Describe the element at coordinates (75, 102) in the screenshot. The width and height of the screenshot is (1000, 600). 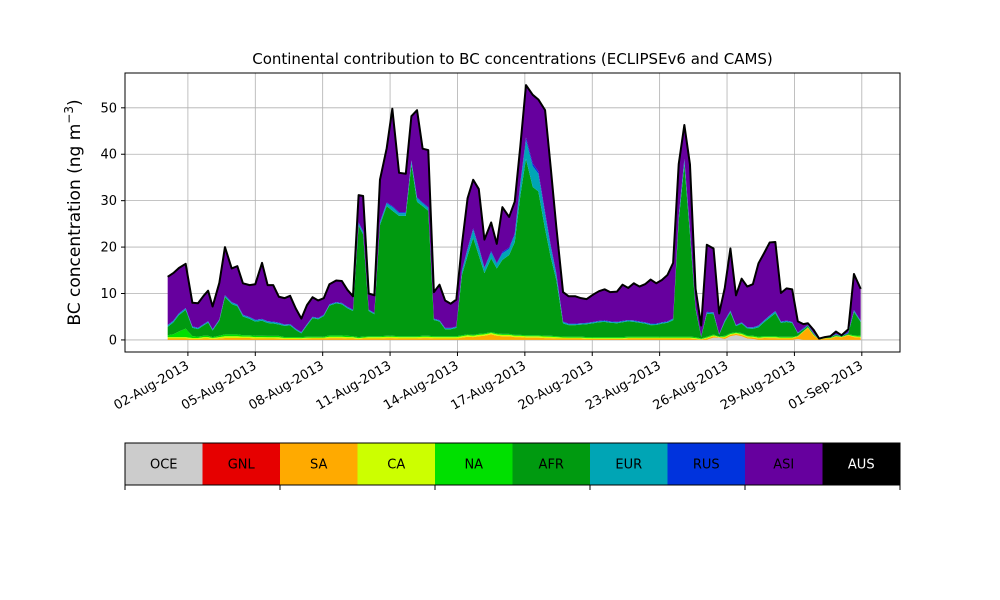
I see `y-axis-label-close: )` at that location.